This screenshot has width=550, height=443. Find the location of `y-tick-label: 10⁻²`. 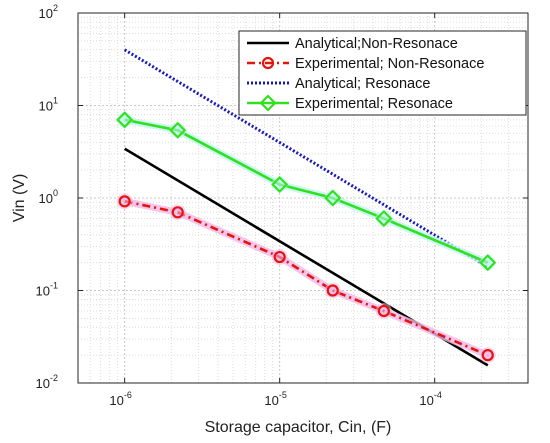

y-tick-label: 10⁻² is located at coordinates (47, 382).